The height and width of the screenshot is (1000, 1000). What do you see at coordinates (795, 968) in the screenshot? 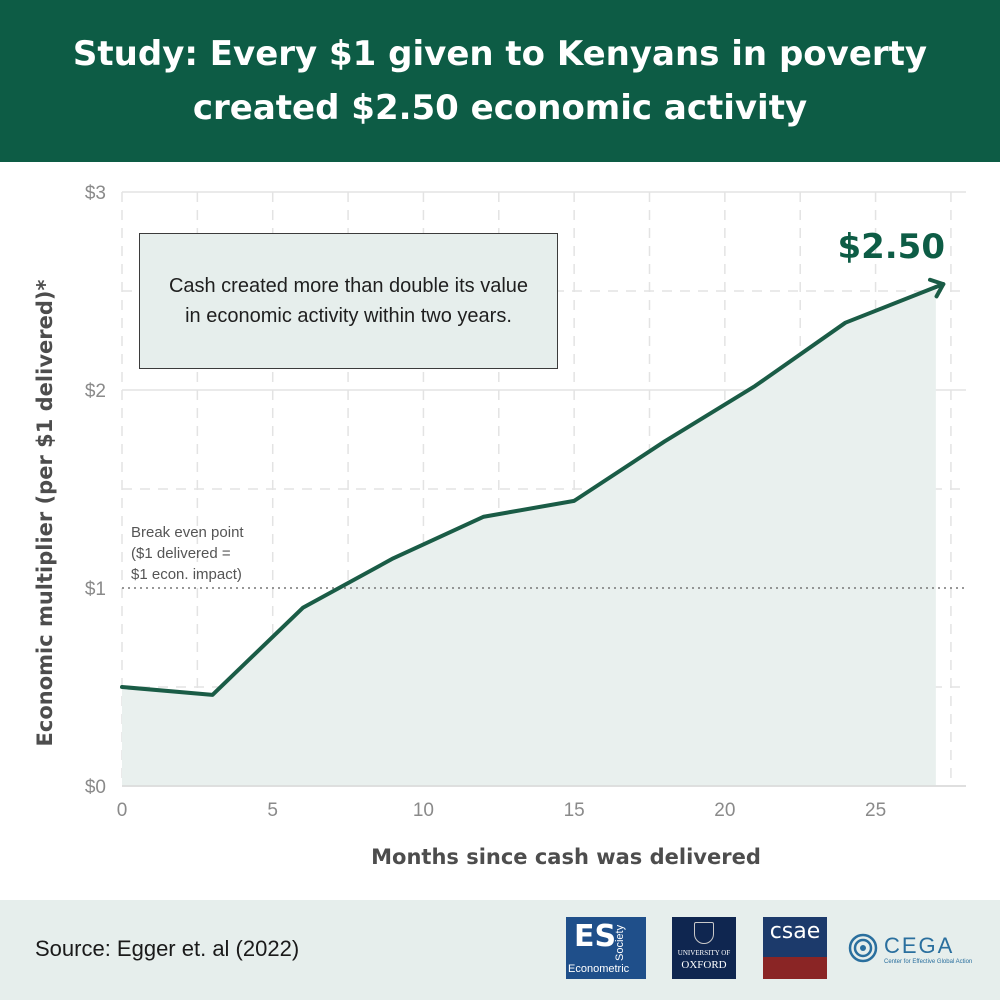
I see `csae-logo-band` at bounding box center [795, 968].